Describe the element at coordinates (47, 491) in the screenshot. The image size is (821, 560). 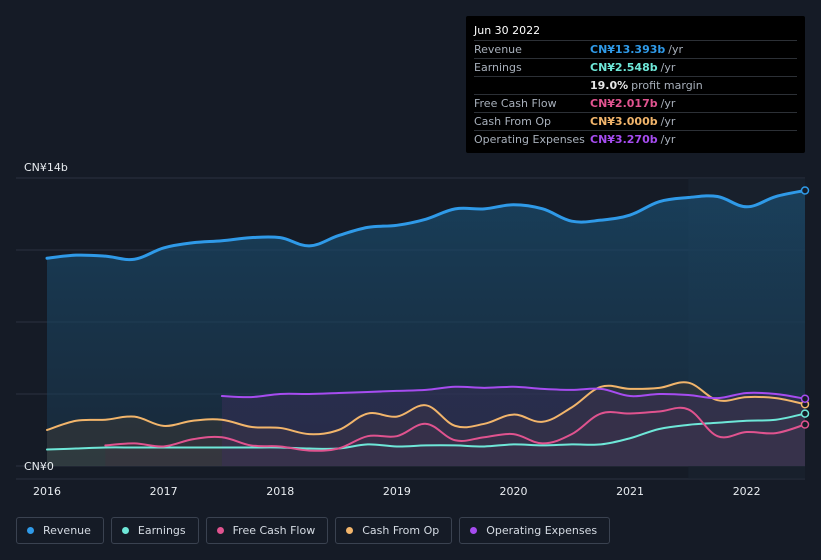
I see `x-tick-label: 2016` at that location.